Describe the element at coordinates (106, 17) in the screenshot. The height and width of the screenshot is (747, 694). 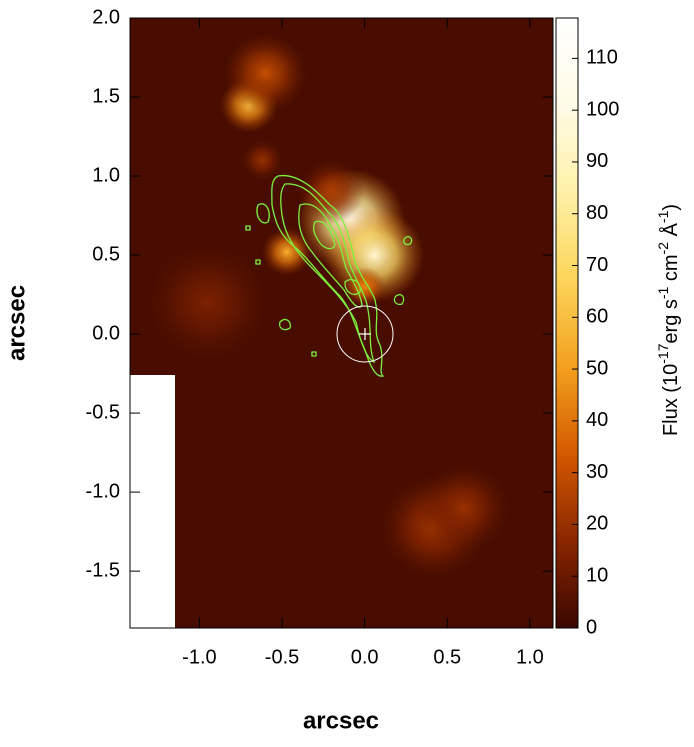
I see `y-tick-label: 2.0` at that location.